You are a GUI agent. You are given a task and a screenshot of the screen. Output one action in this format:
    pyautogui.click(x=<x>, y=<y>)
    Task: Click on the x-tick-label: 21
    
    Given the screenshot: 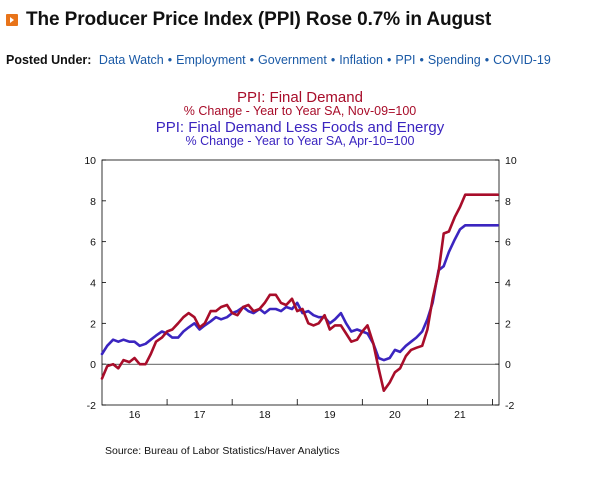 What is the action you would take?
    pyautogui.click(x=460, y=415)
    